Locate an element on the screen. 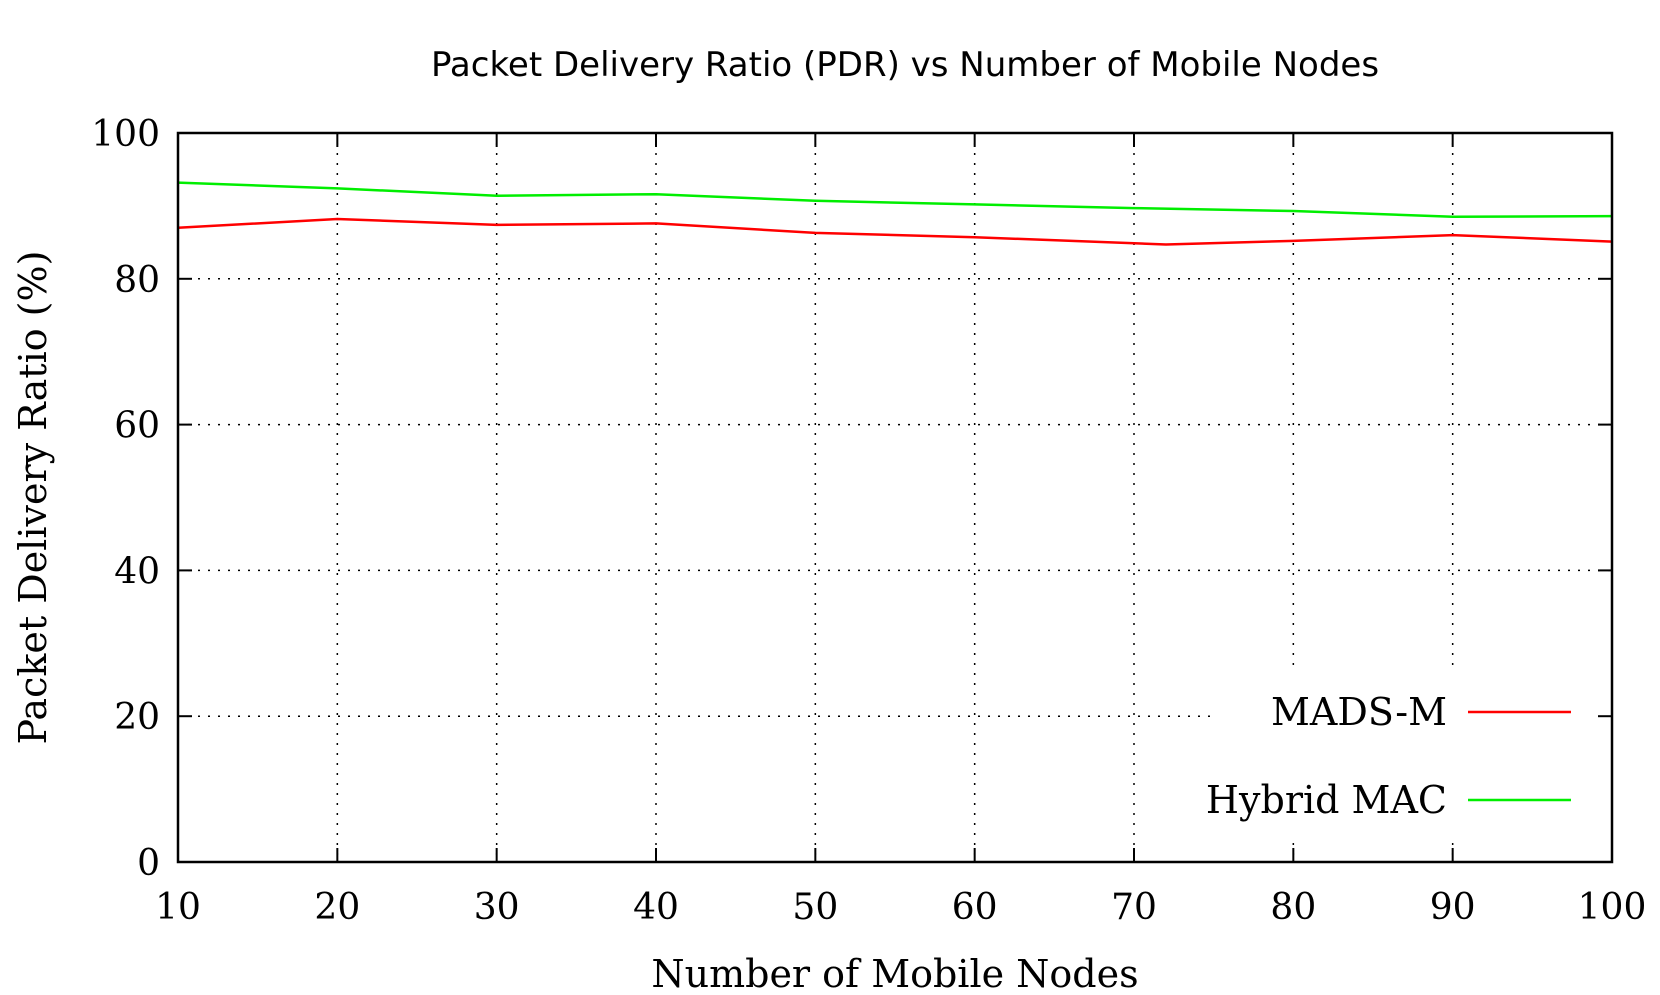  series-line-hybrid-mac is located at coordinates (895, 200).